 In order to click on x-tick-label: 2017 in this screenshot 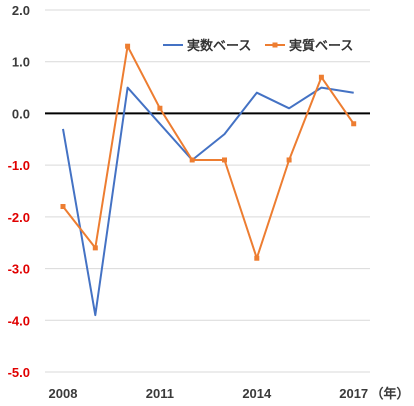, I will do `click(353, 393)`.